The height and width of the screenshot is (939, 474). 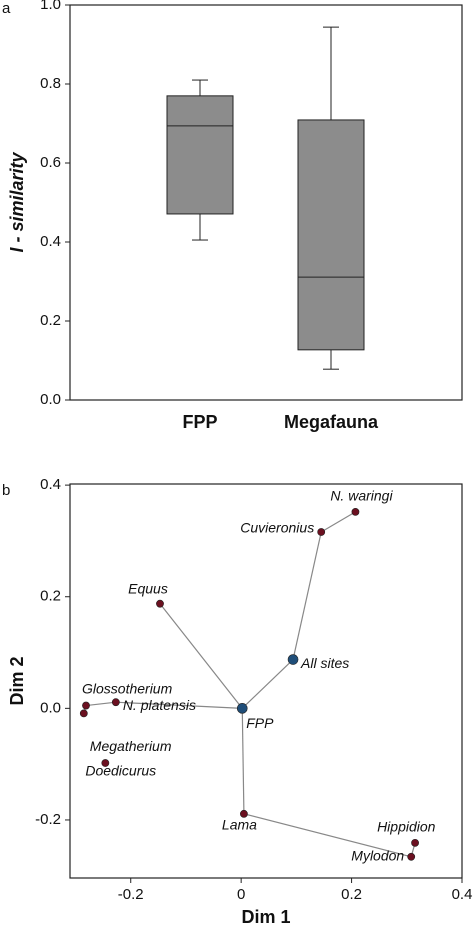 I want to click on point-label: Glossotherium, so click(x=127, y=688).